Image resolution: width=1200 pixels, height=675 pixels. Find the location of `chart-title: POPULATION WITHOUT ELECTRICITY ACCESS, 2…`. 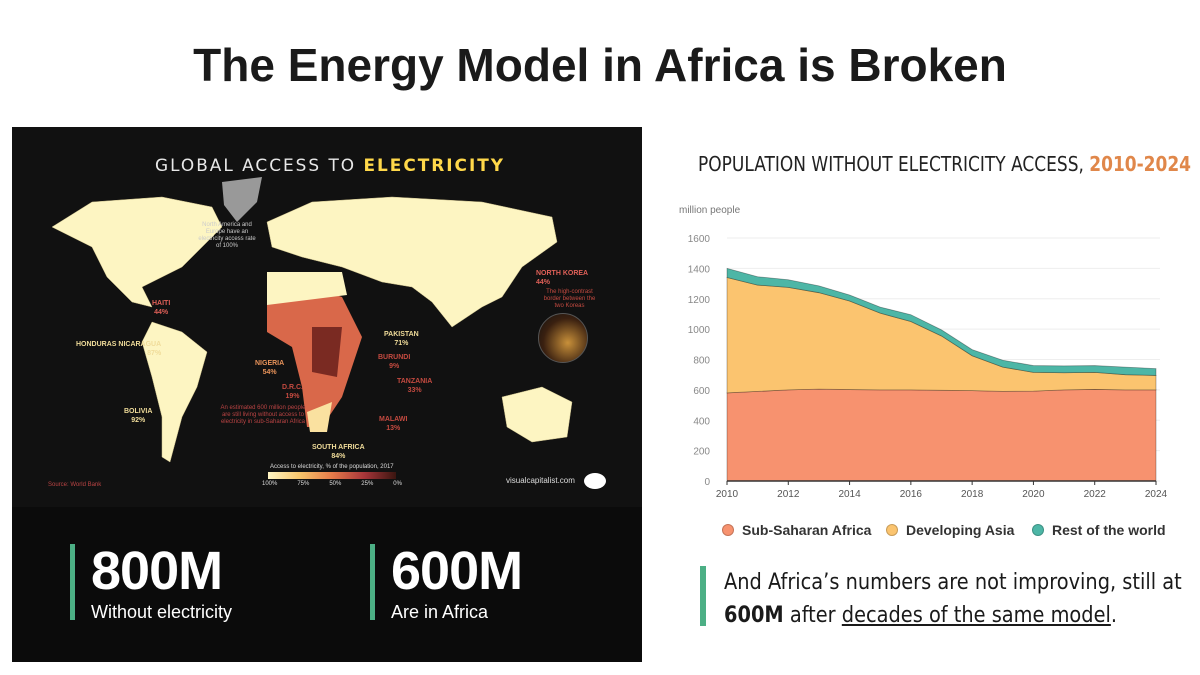

chart-title: POPULATION WITHOUT ELECTRICITY ACCESS, 2… is located at coordinates (944, 164).